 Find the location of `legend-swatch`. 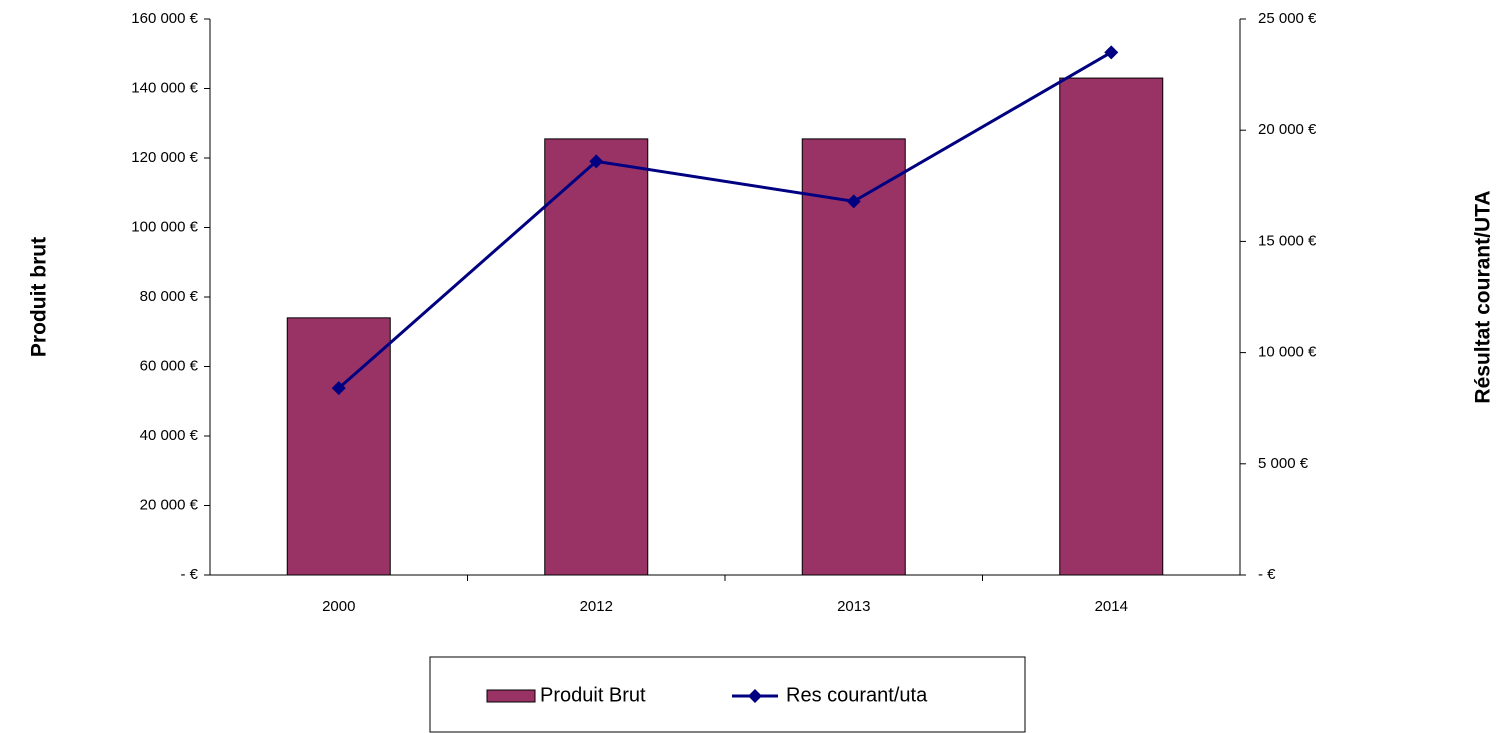

legend-swatch is located at coordinates (511, 696).